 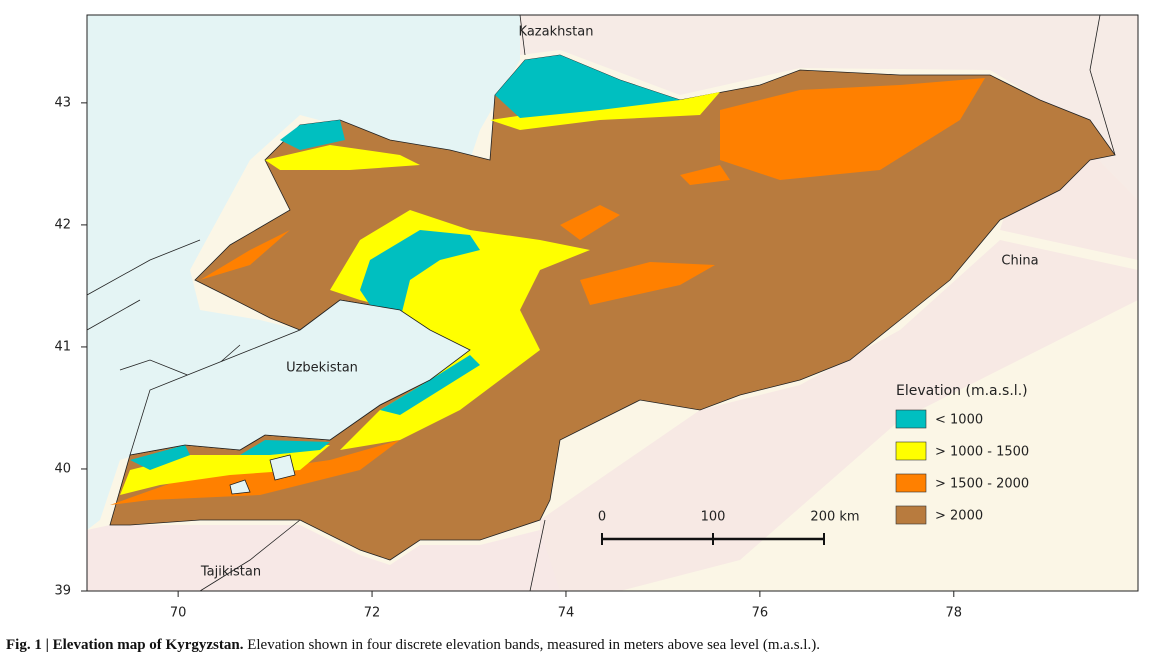 I want to click on y-tick-label: 42, so click(x=62, y=224).